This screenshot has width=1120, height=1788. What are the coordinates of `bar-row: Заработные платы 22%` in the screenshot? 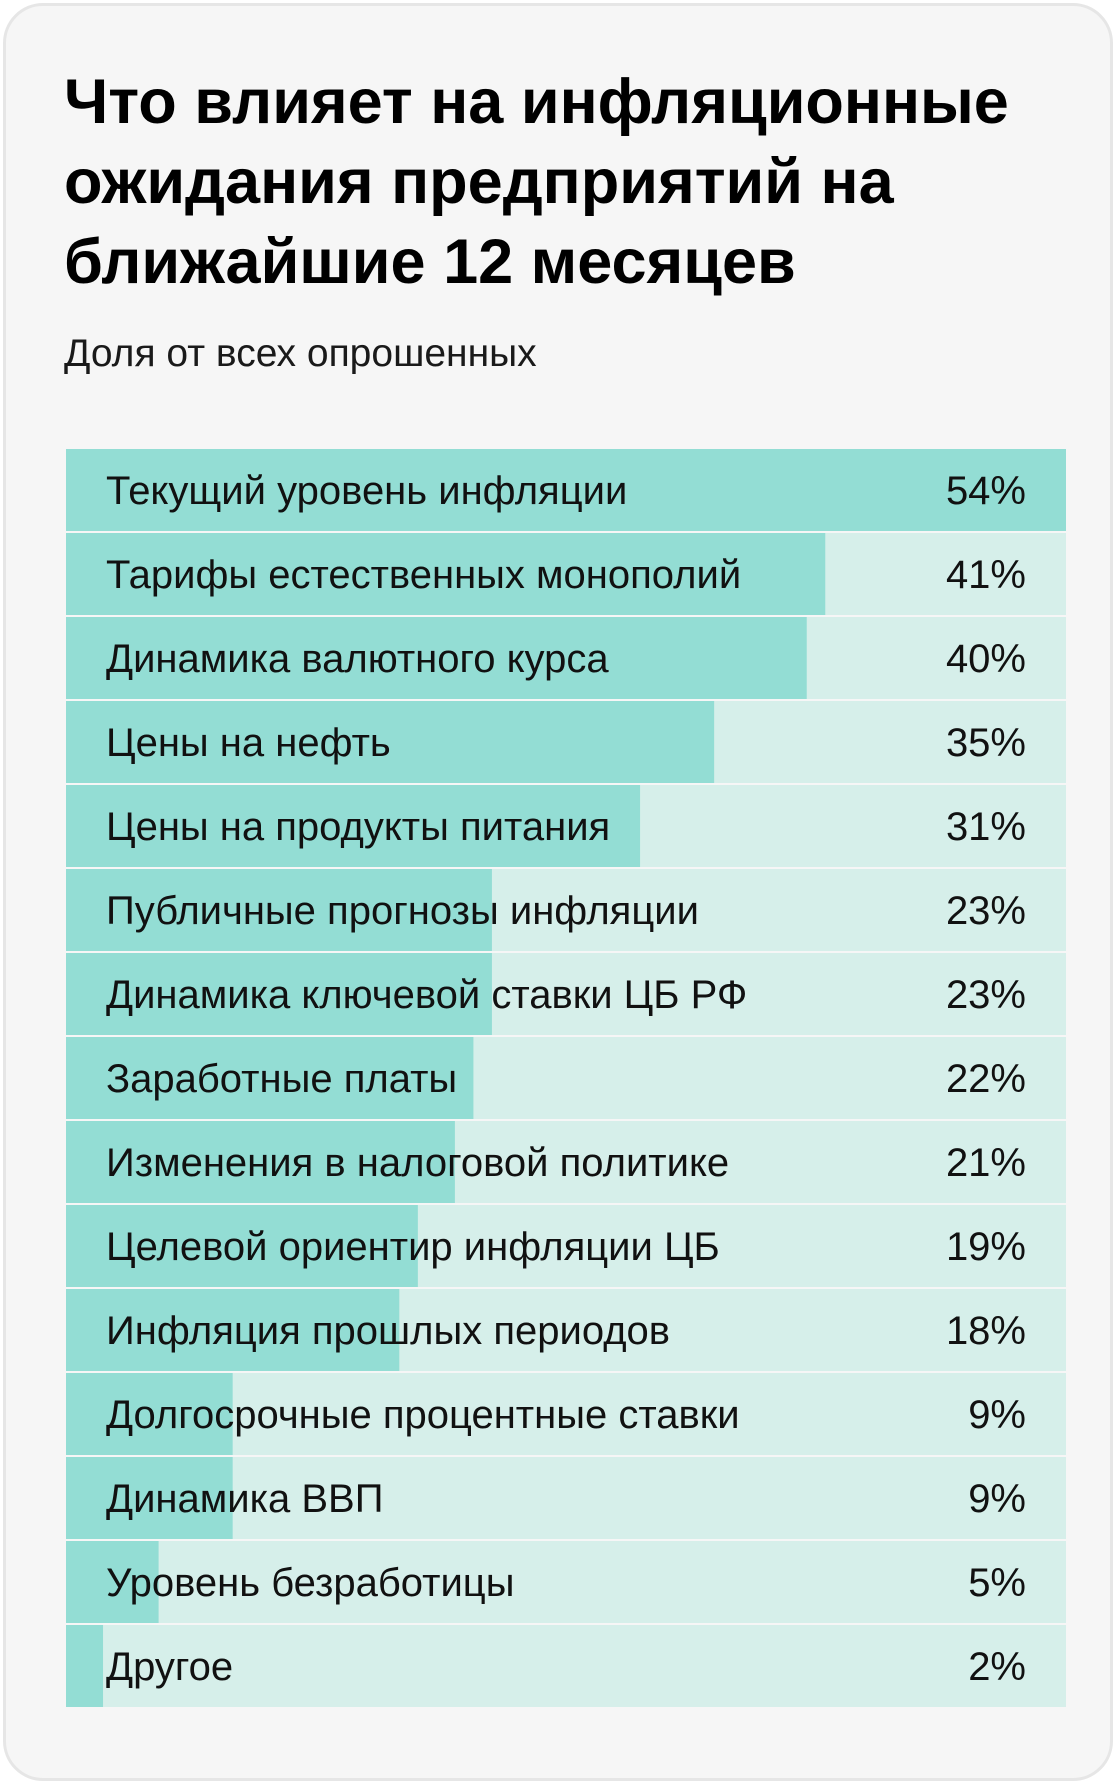 It's located at (566, 1078).